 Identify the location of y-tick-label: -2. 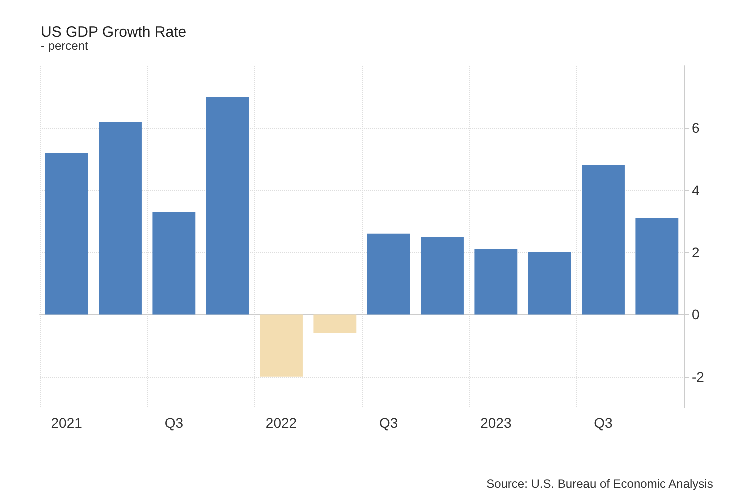
(698, 376).